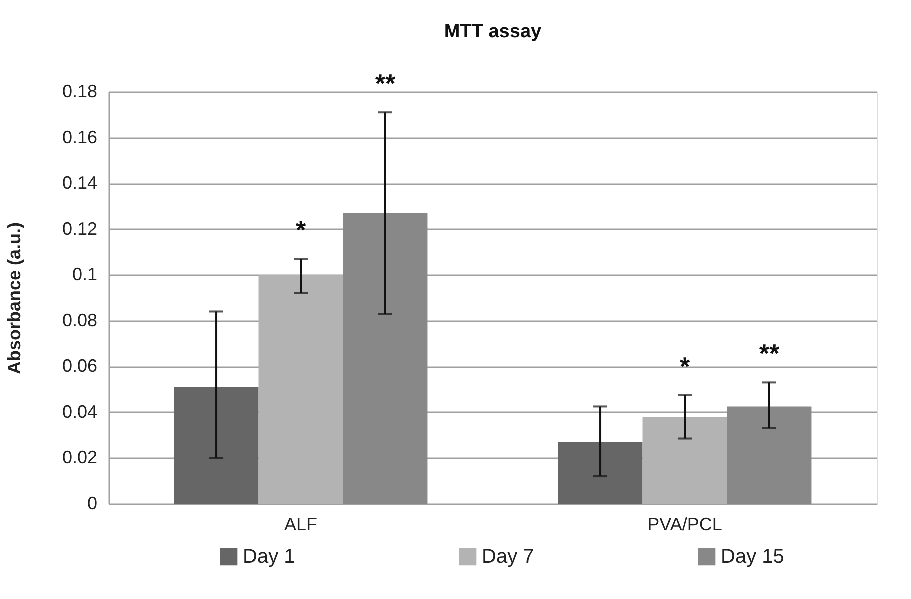 The height and width of the screenshot is (599, 911). I want to click on y-tick-label: 0.14, so click(80, 183).